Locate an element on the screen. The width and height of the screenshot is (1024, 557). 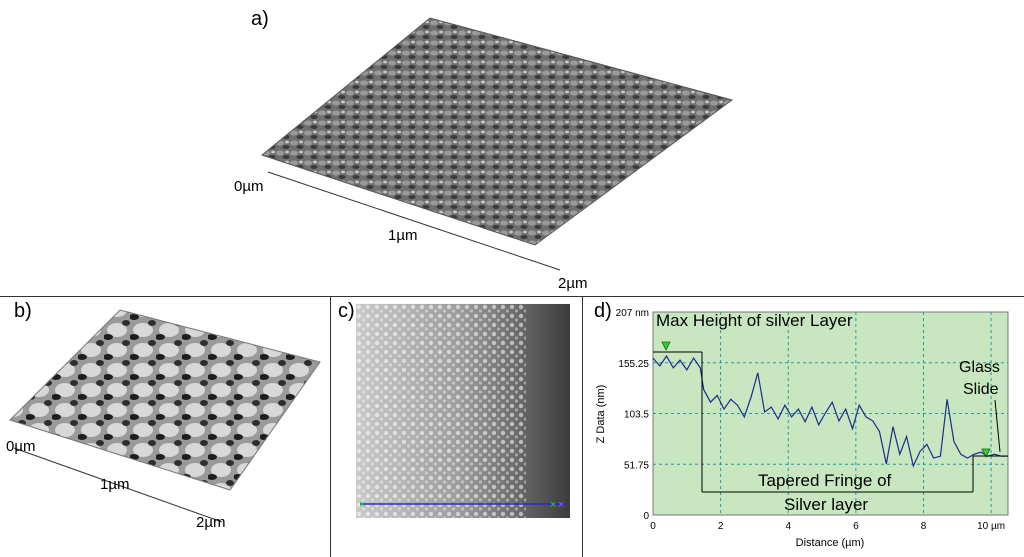
x-tick-label: 0 is located at coordinates (653, 526).